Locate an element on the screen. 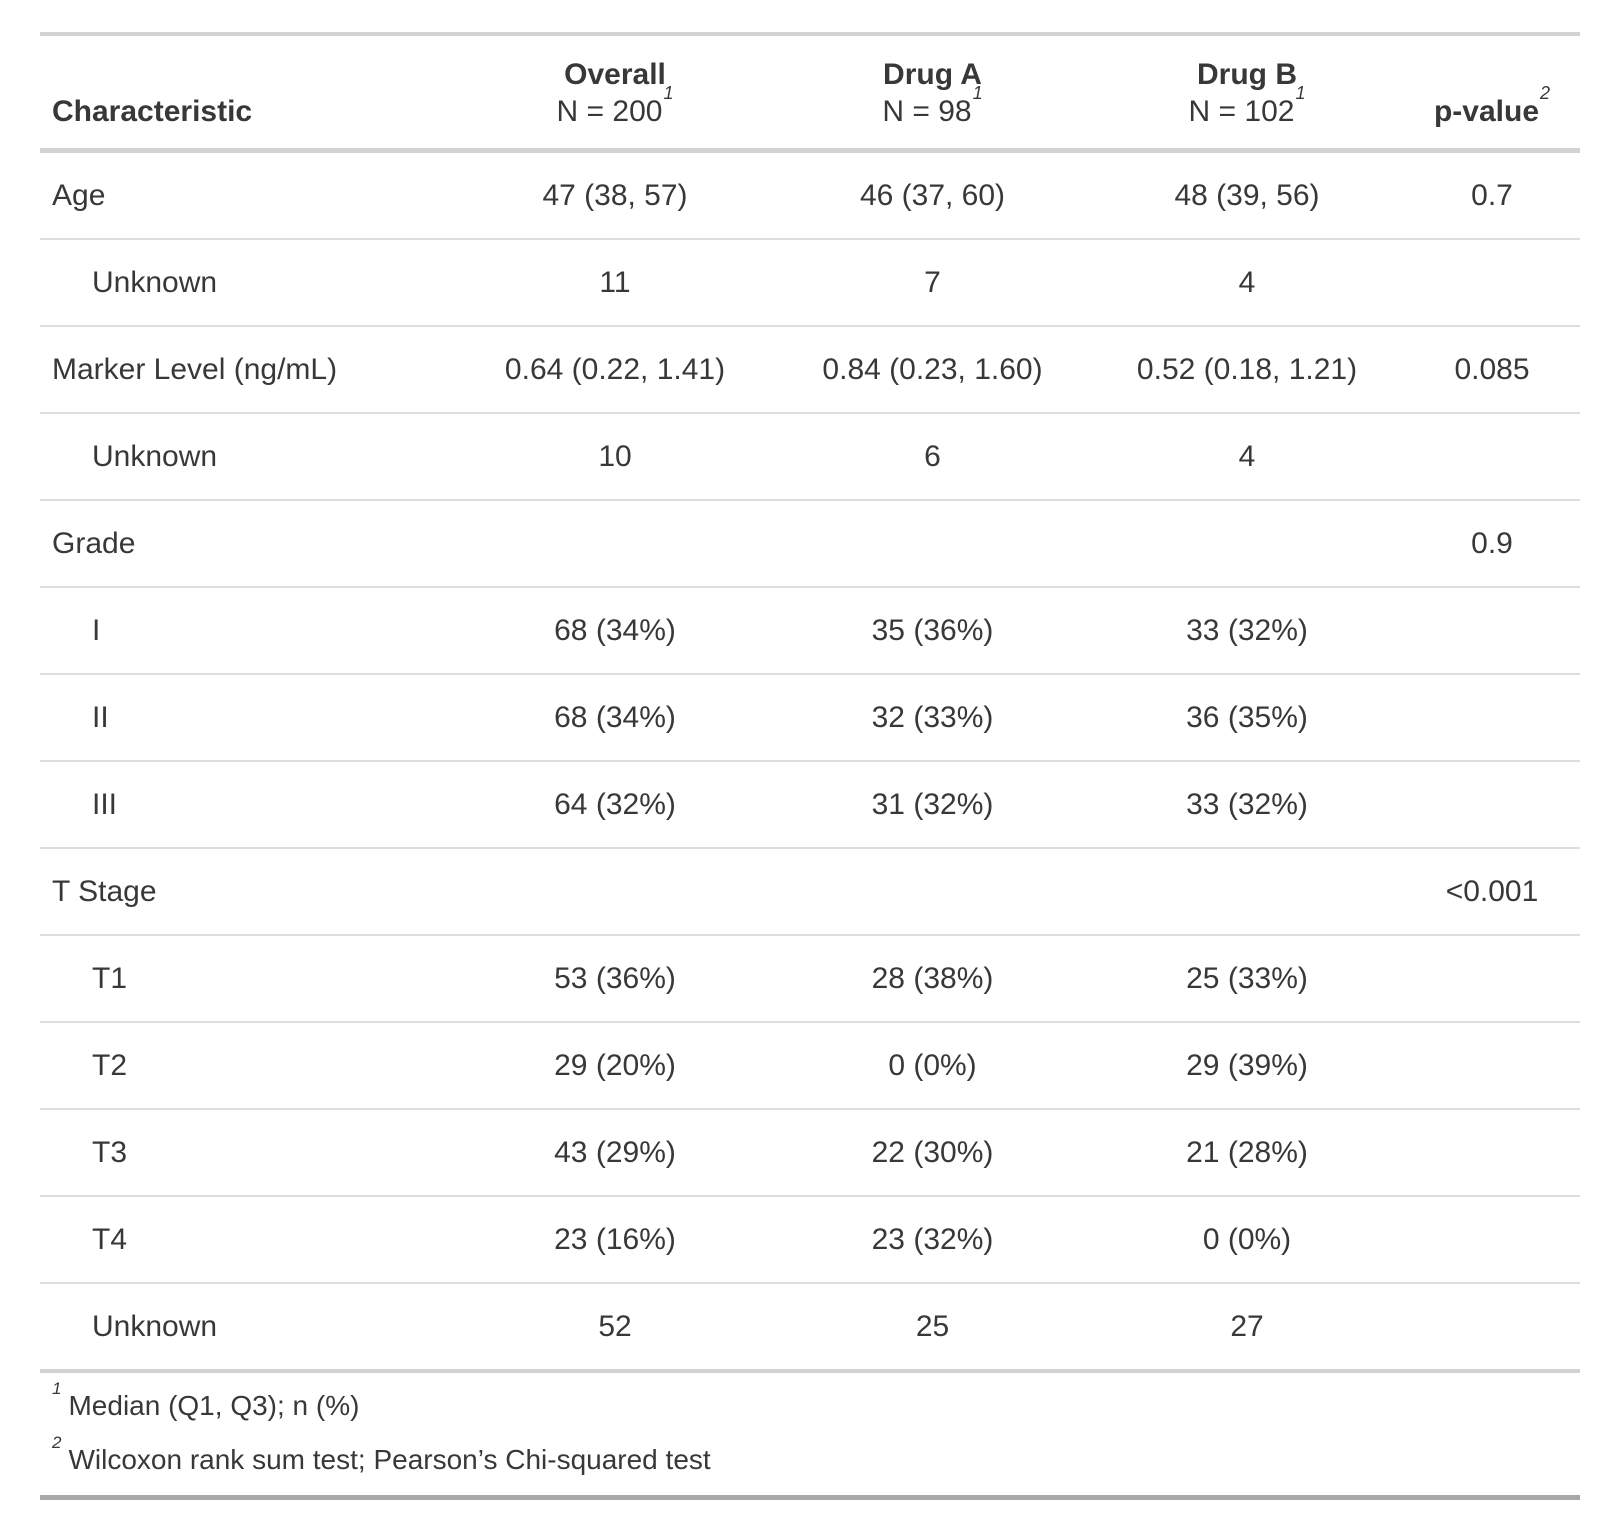  cell-characteristic: T4 is located at coordinates (110, 1239).